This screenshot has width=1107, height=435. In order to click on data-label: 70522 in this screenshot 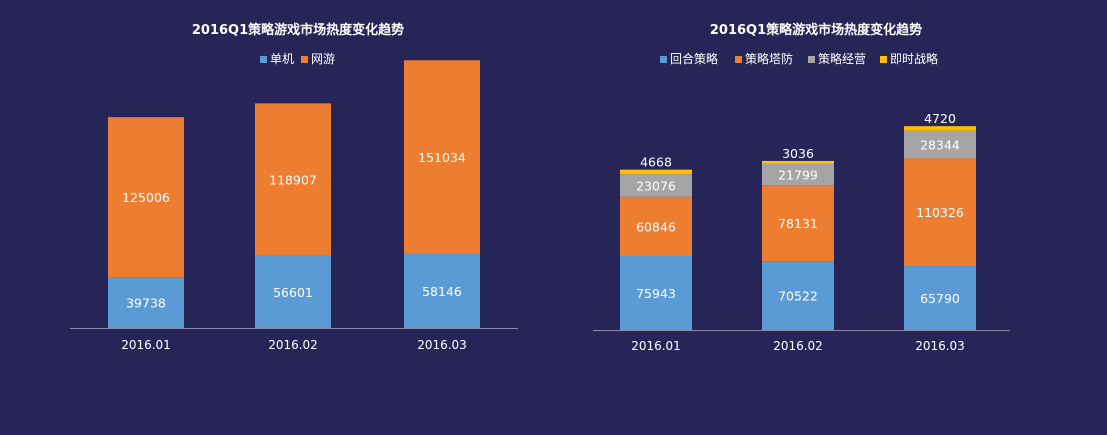, I will do `click(798, 296)`.